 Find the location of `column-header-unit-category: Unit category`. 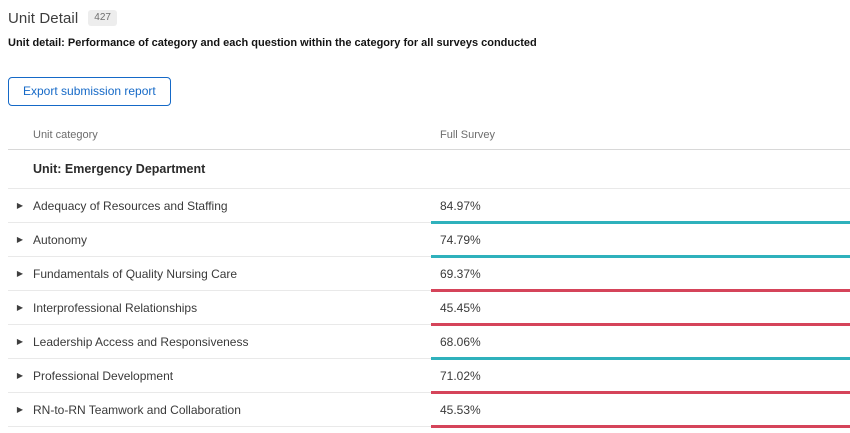

column-header-unit-category: Unit category is located at coordinates (65, 134).